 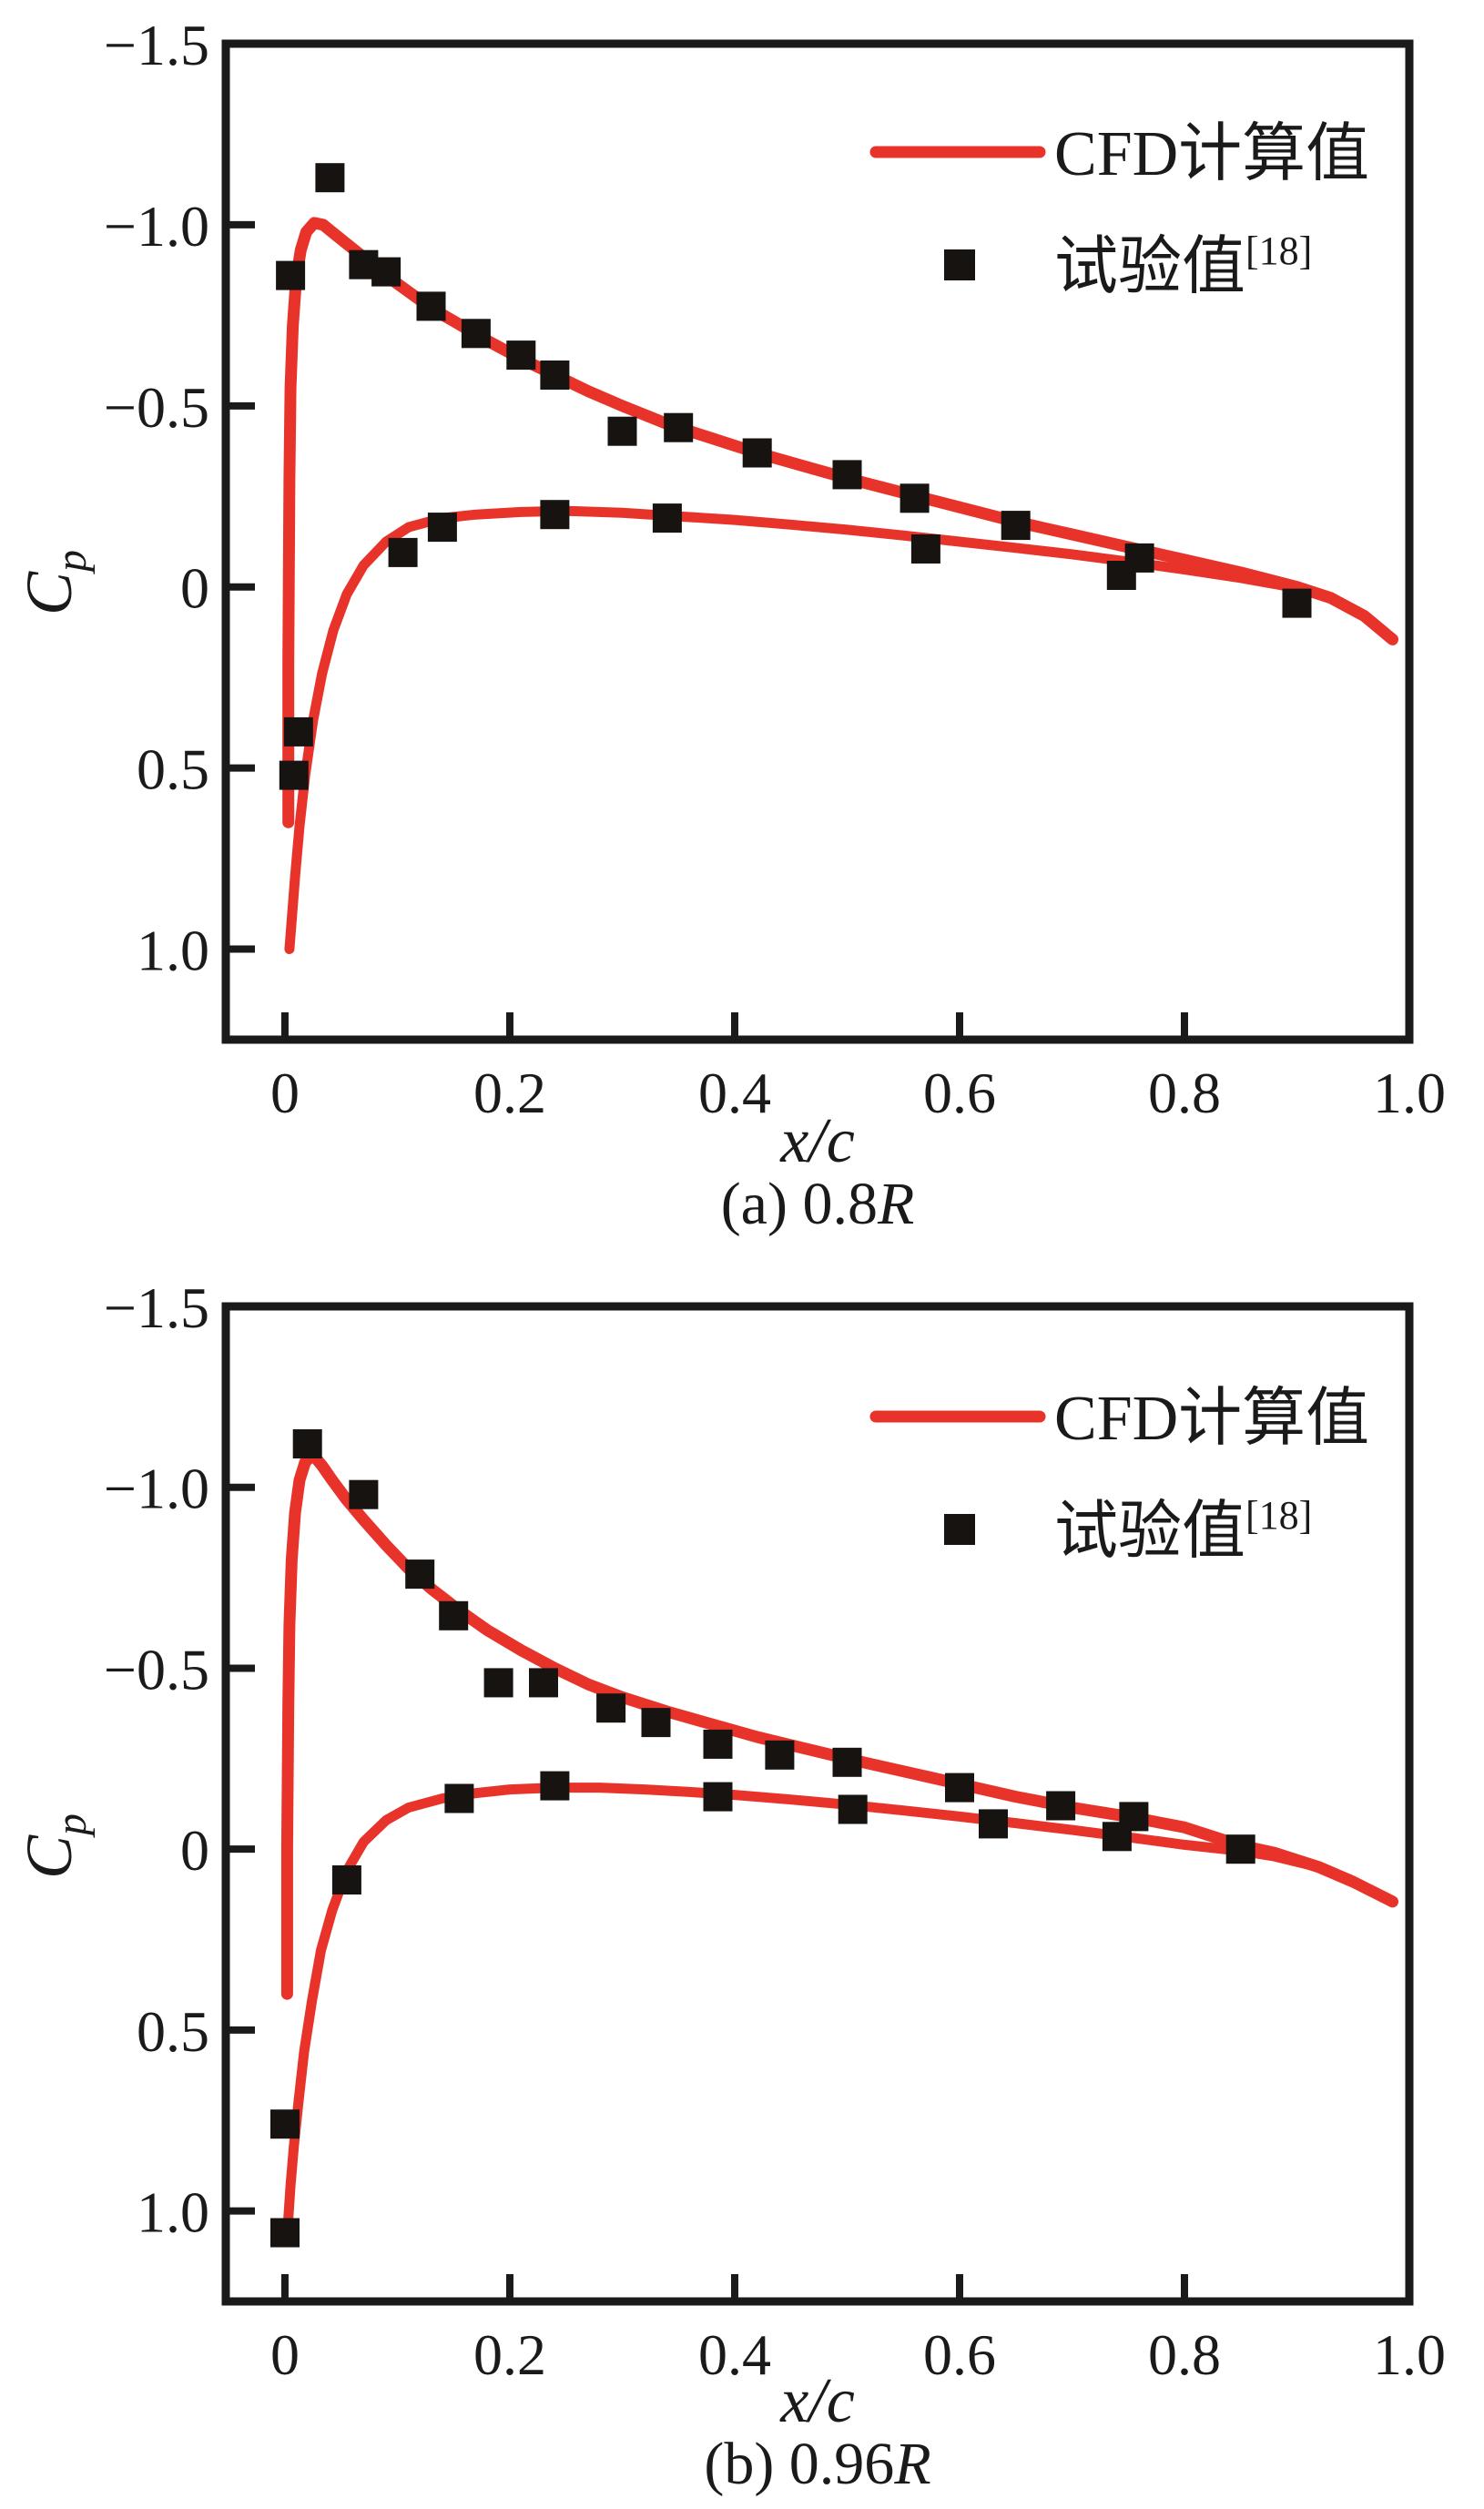 What do you see at coordinates (817, 2464) in the screenshot?
I see `panel-caption: (b) 0.96R` at bounding box center [817, 2464].